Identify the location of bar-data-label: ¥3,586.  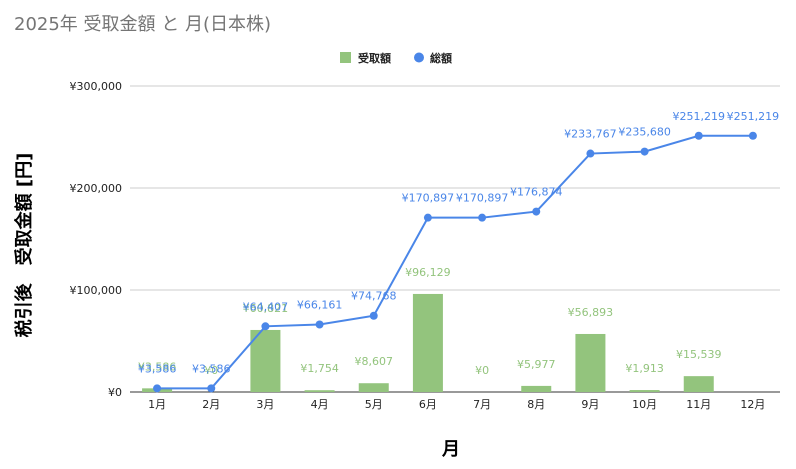
(157, 366).